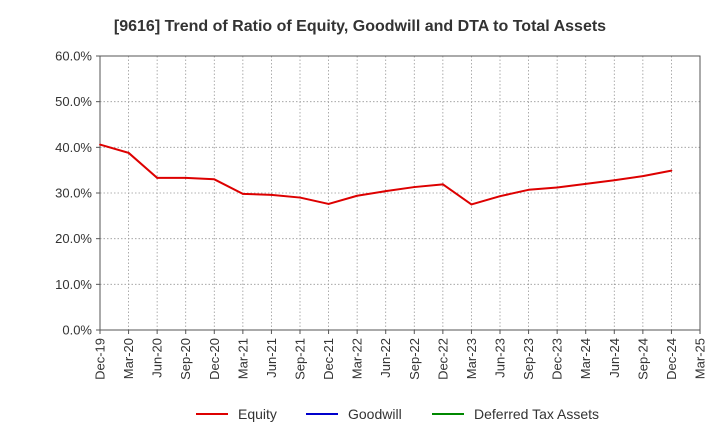 The width and height of the screenshot is (720, 440). Describe the element at coordinates (185, 359) in the screenshot. I see `x-tick-label: Sep-20` at that location.